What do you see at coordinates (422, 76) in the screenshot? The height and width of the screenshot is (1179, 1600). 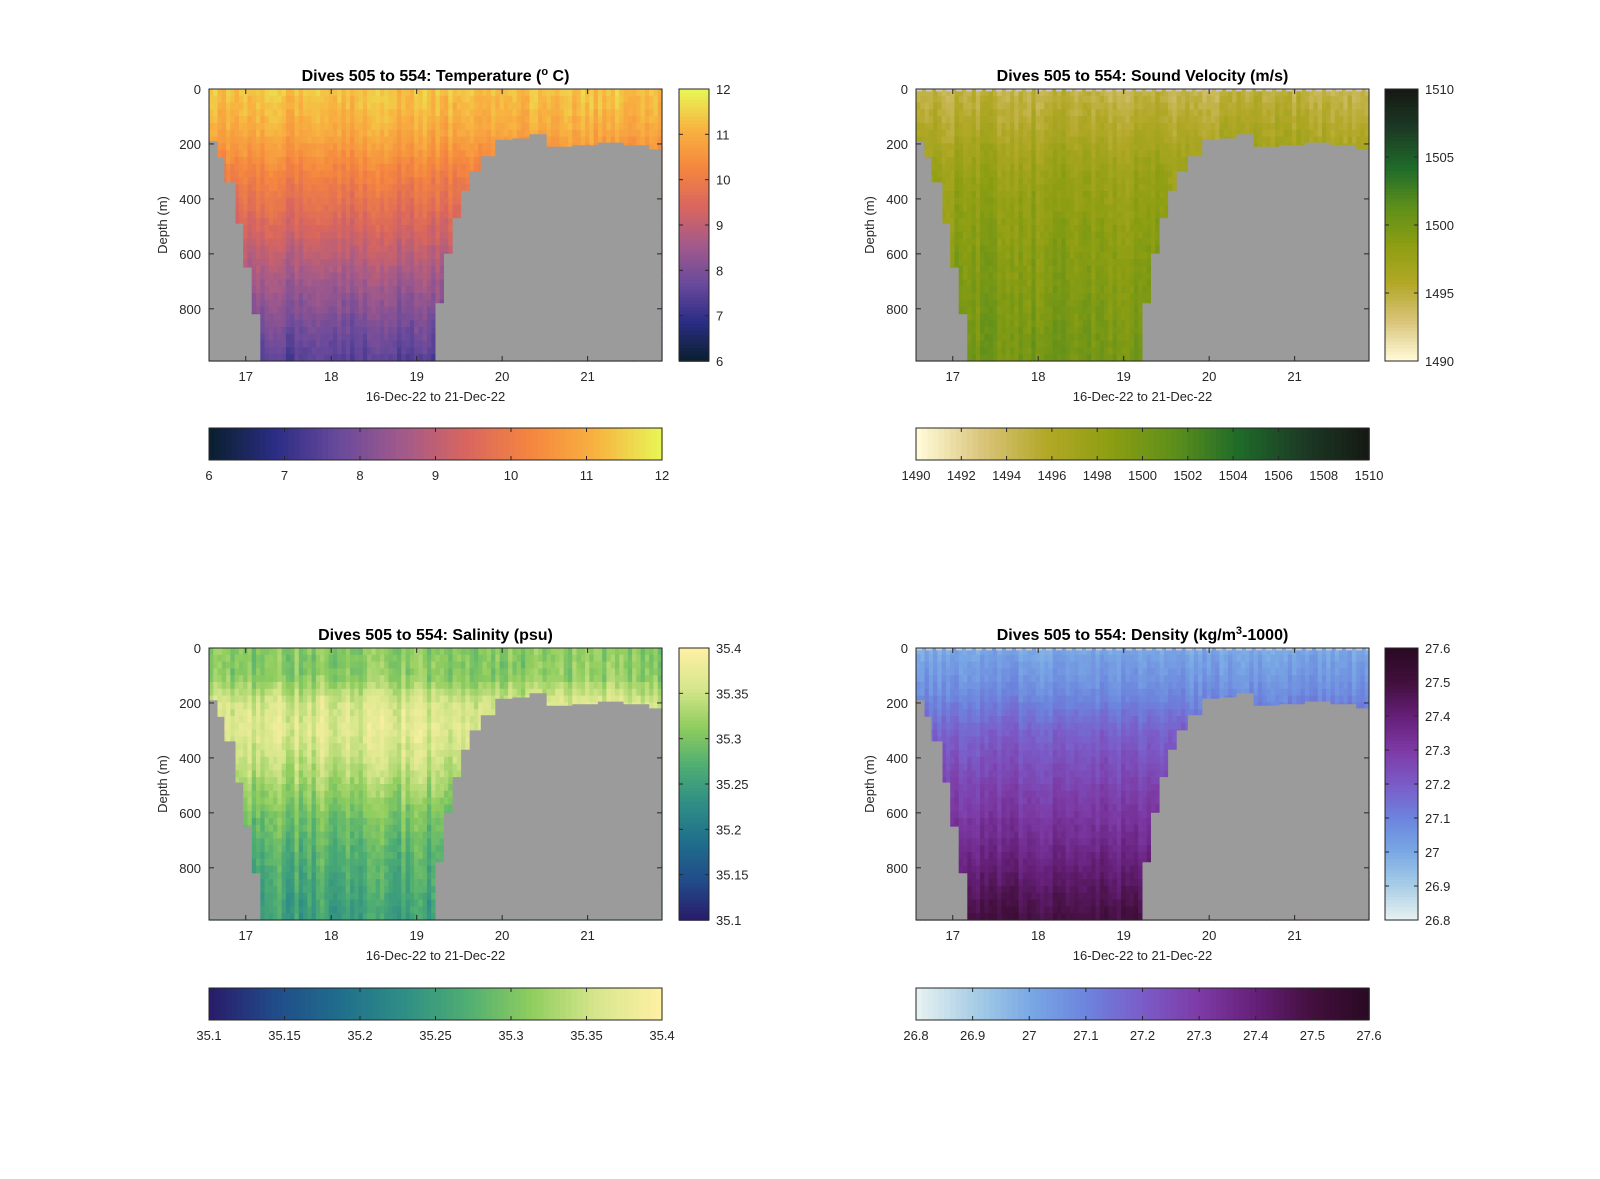 I see `title-text: Dives 505 to 554: Temperature (` at bounding box center [422, 76].